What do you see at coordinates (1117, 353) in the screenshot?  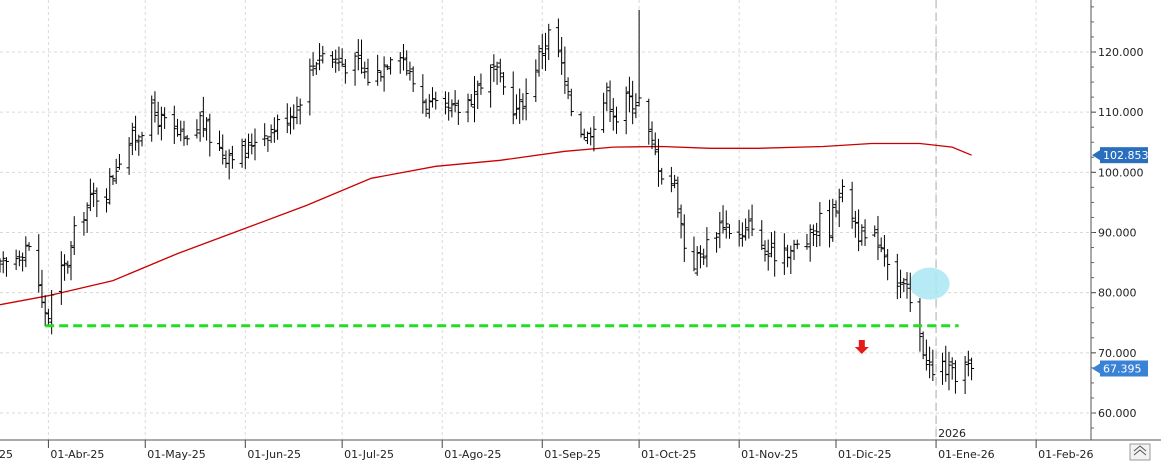 I see `y-tick-label: 70.000` at bounding box center [1117, 353].